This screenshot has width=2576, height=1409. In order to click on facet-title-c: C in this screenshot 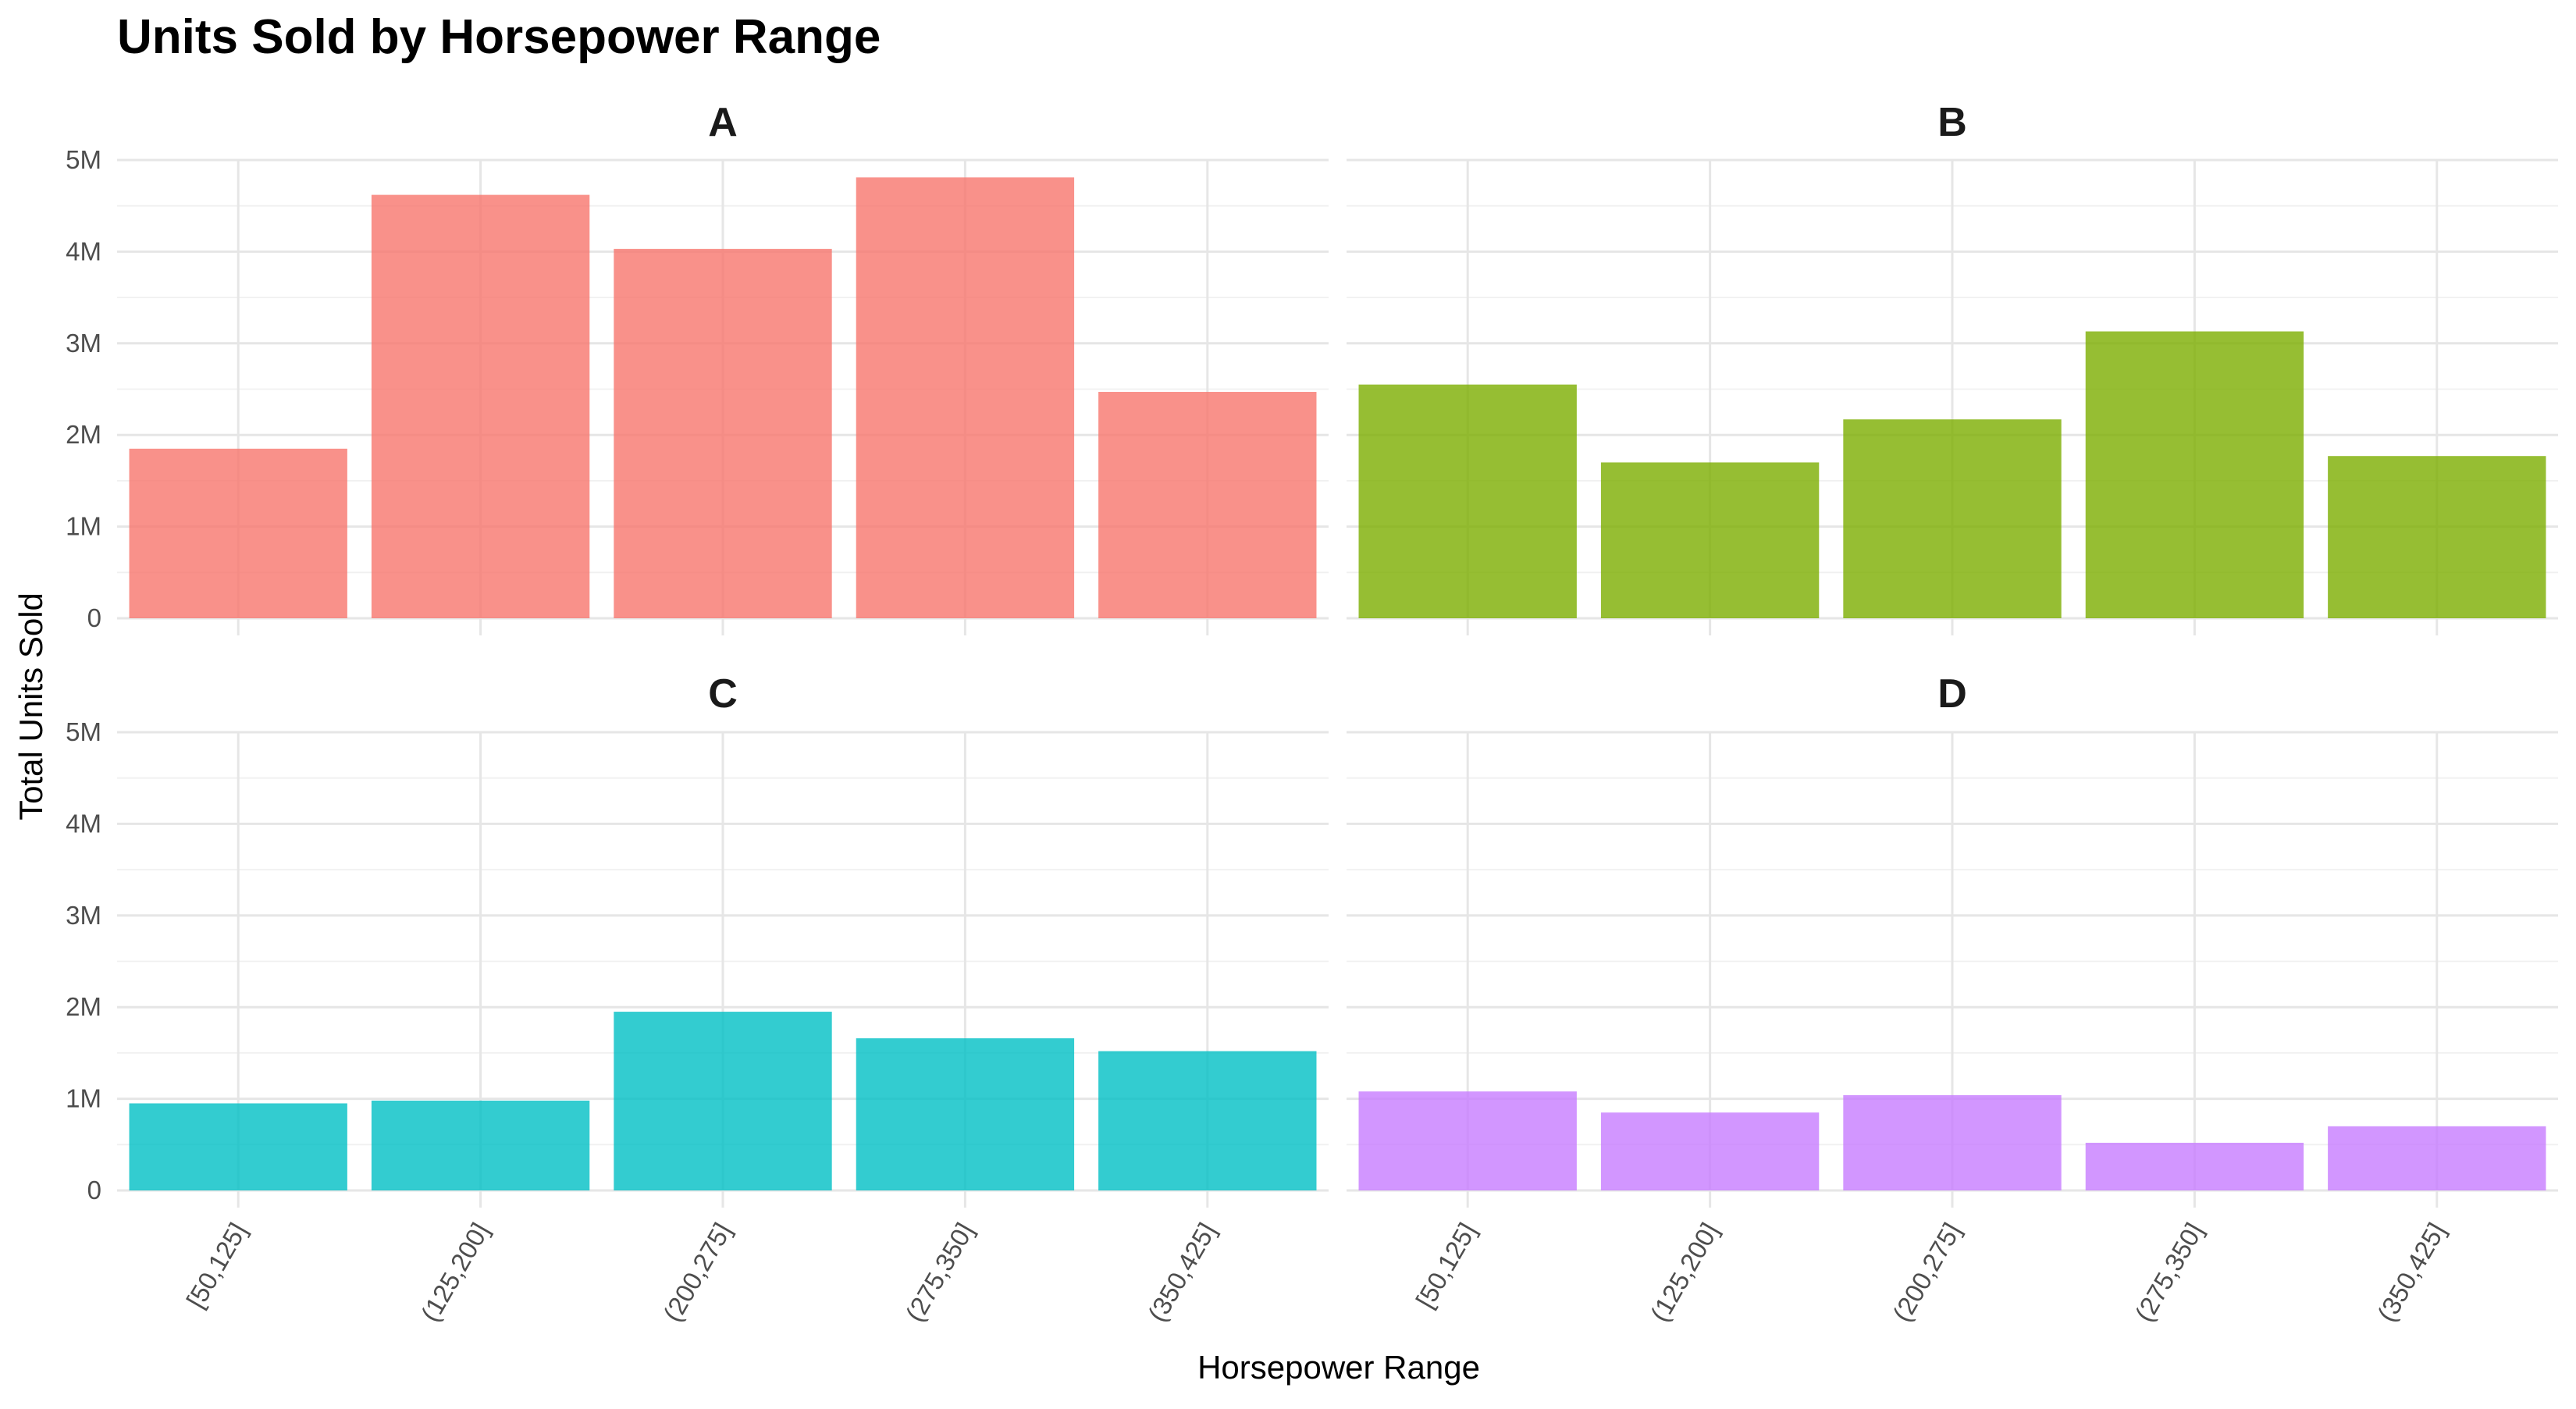, I will do `click(723, 694)`.